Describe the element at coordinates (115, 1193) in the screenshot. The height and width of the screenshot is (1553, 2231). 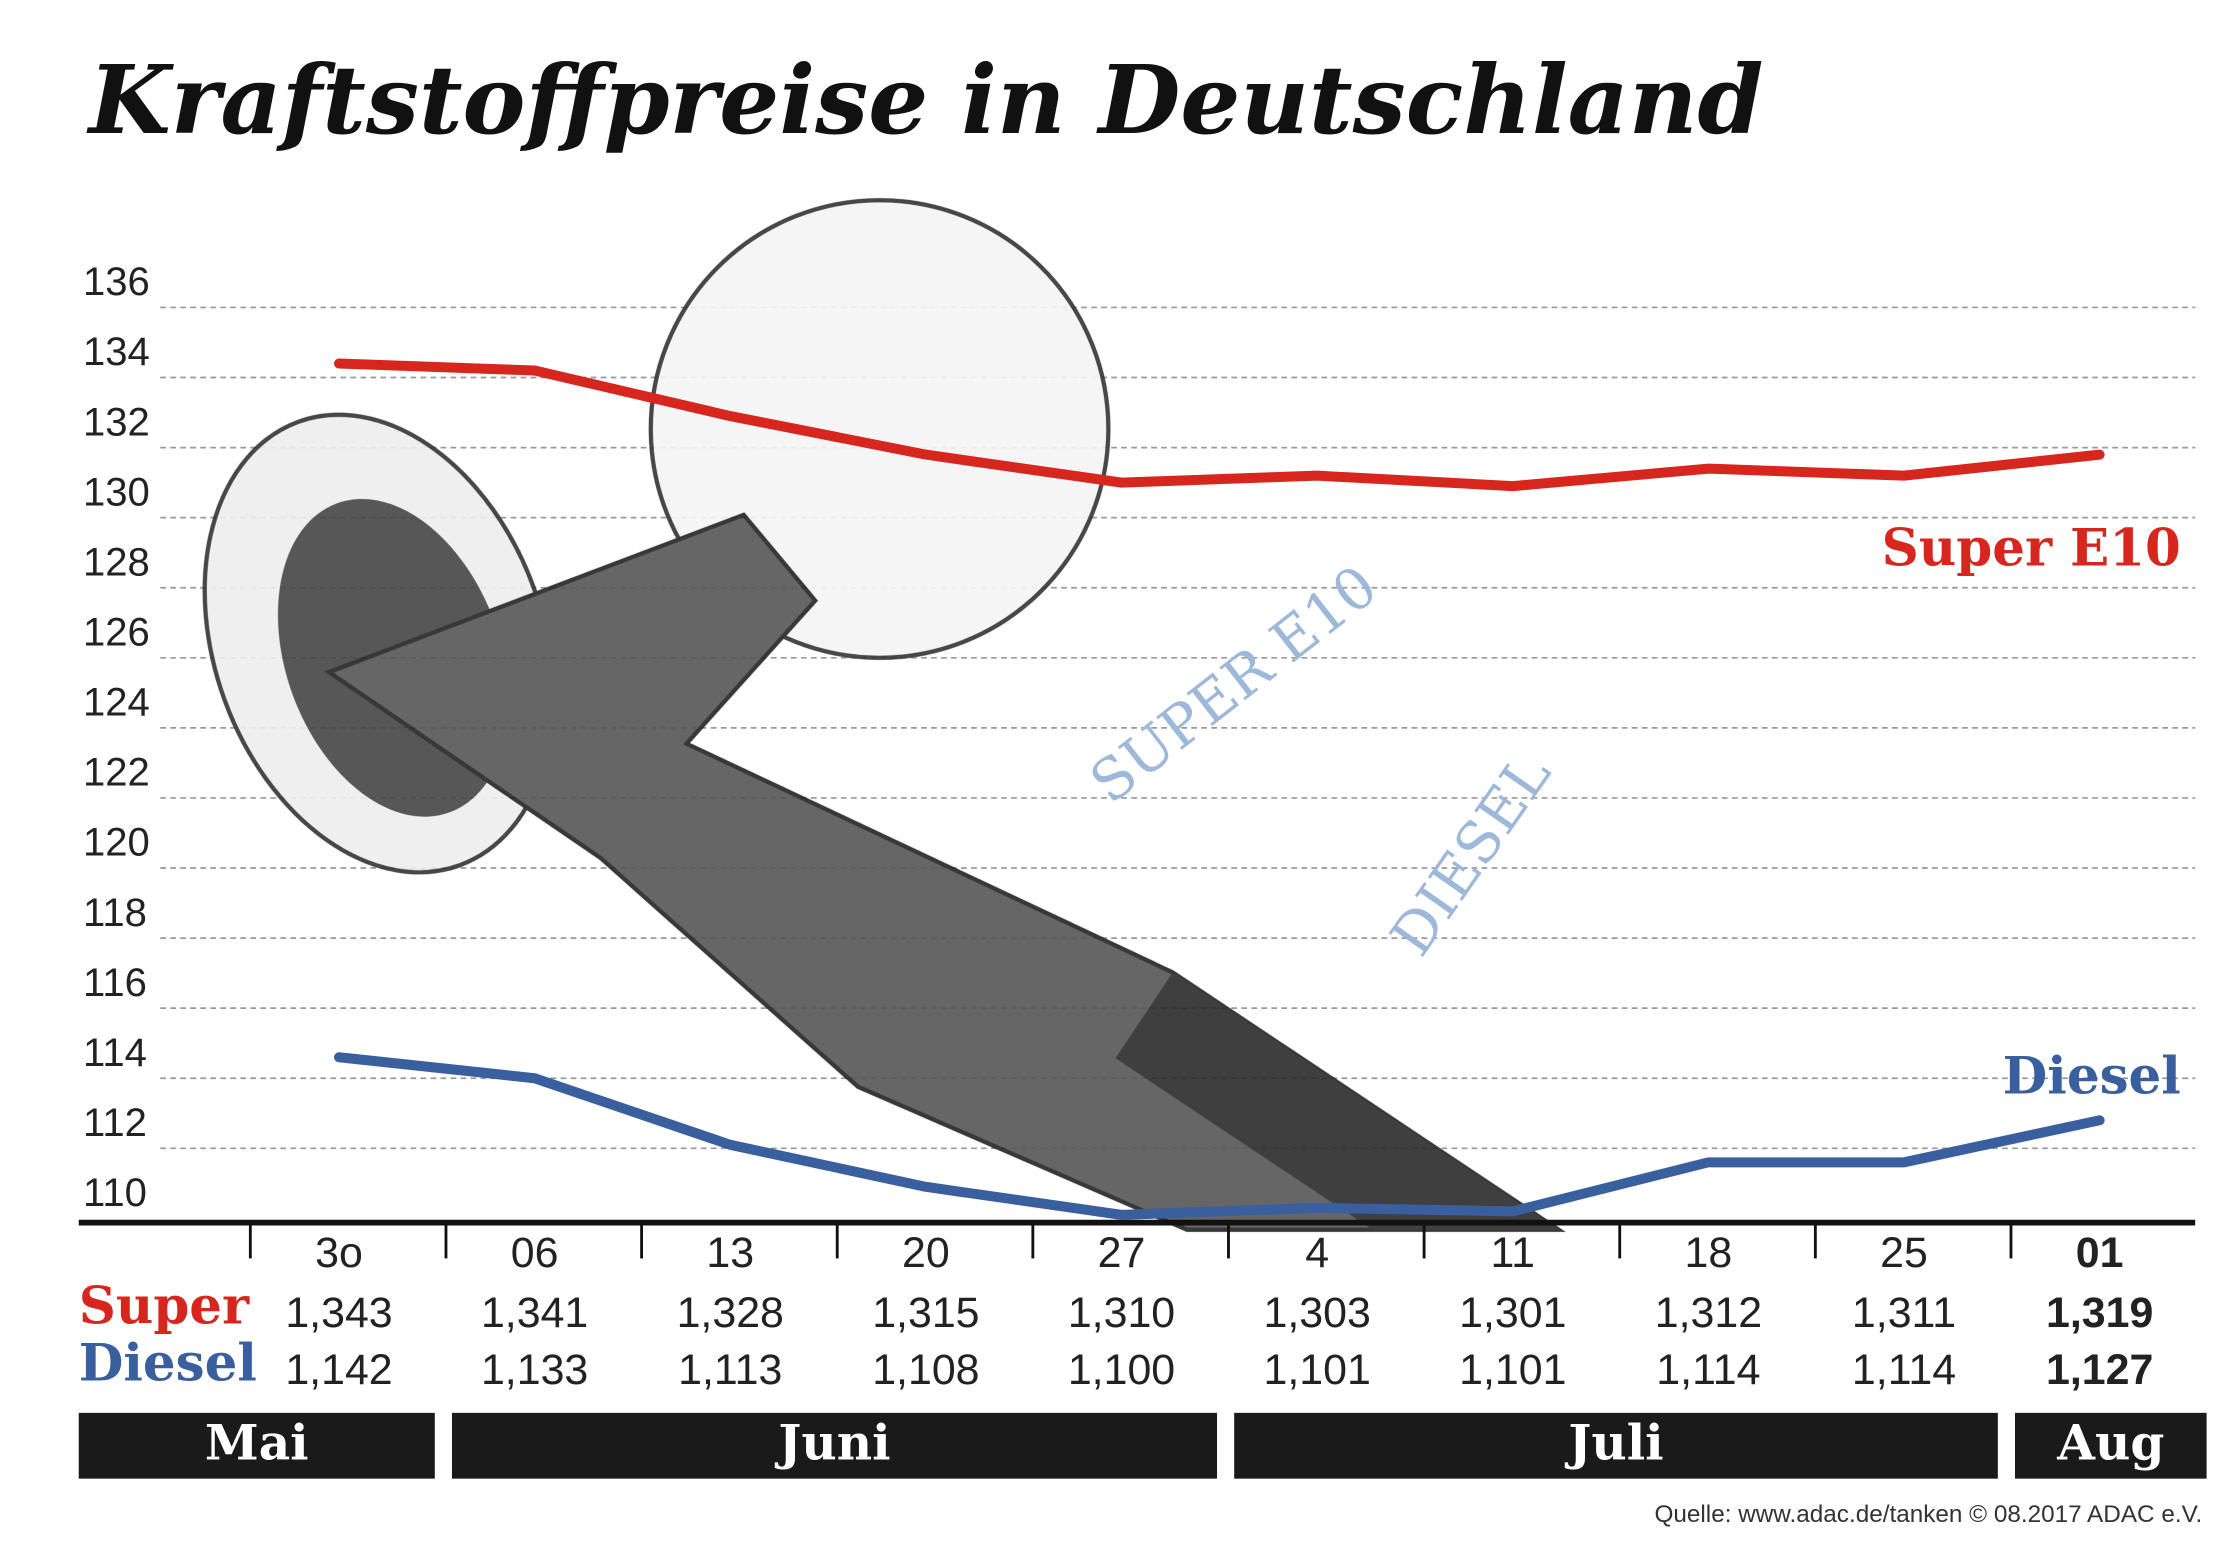
I see `y-tick-label: 110` at that location.